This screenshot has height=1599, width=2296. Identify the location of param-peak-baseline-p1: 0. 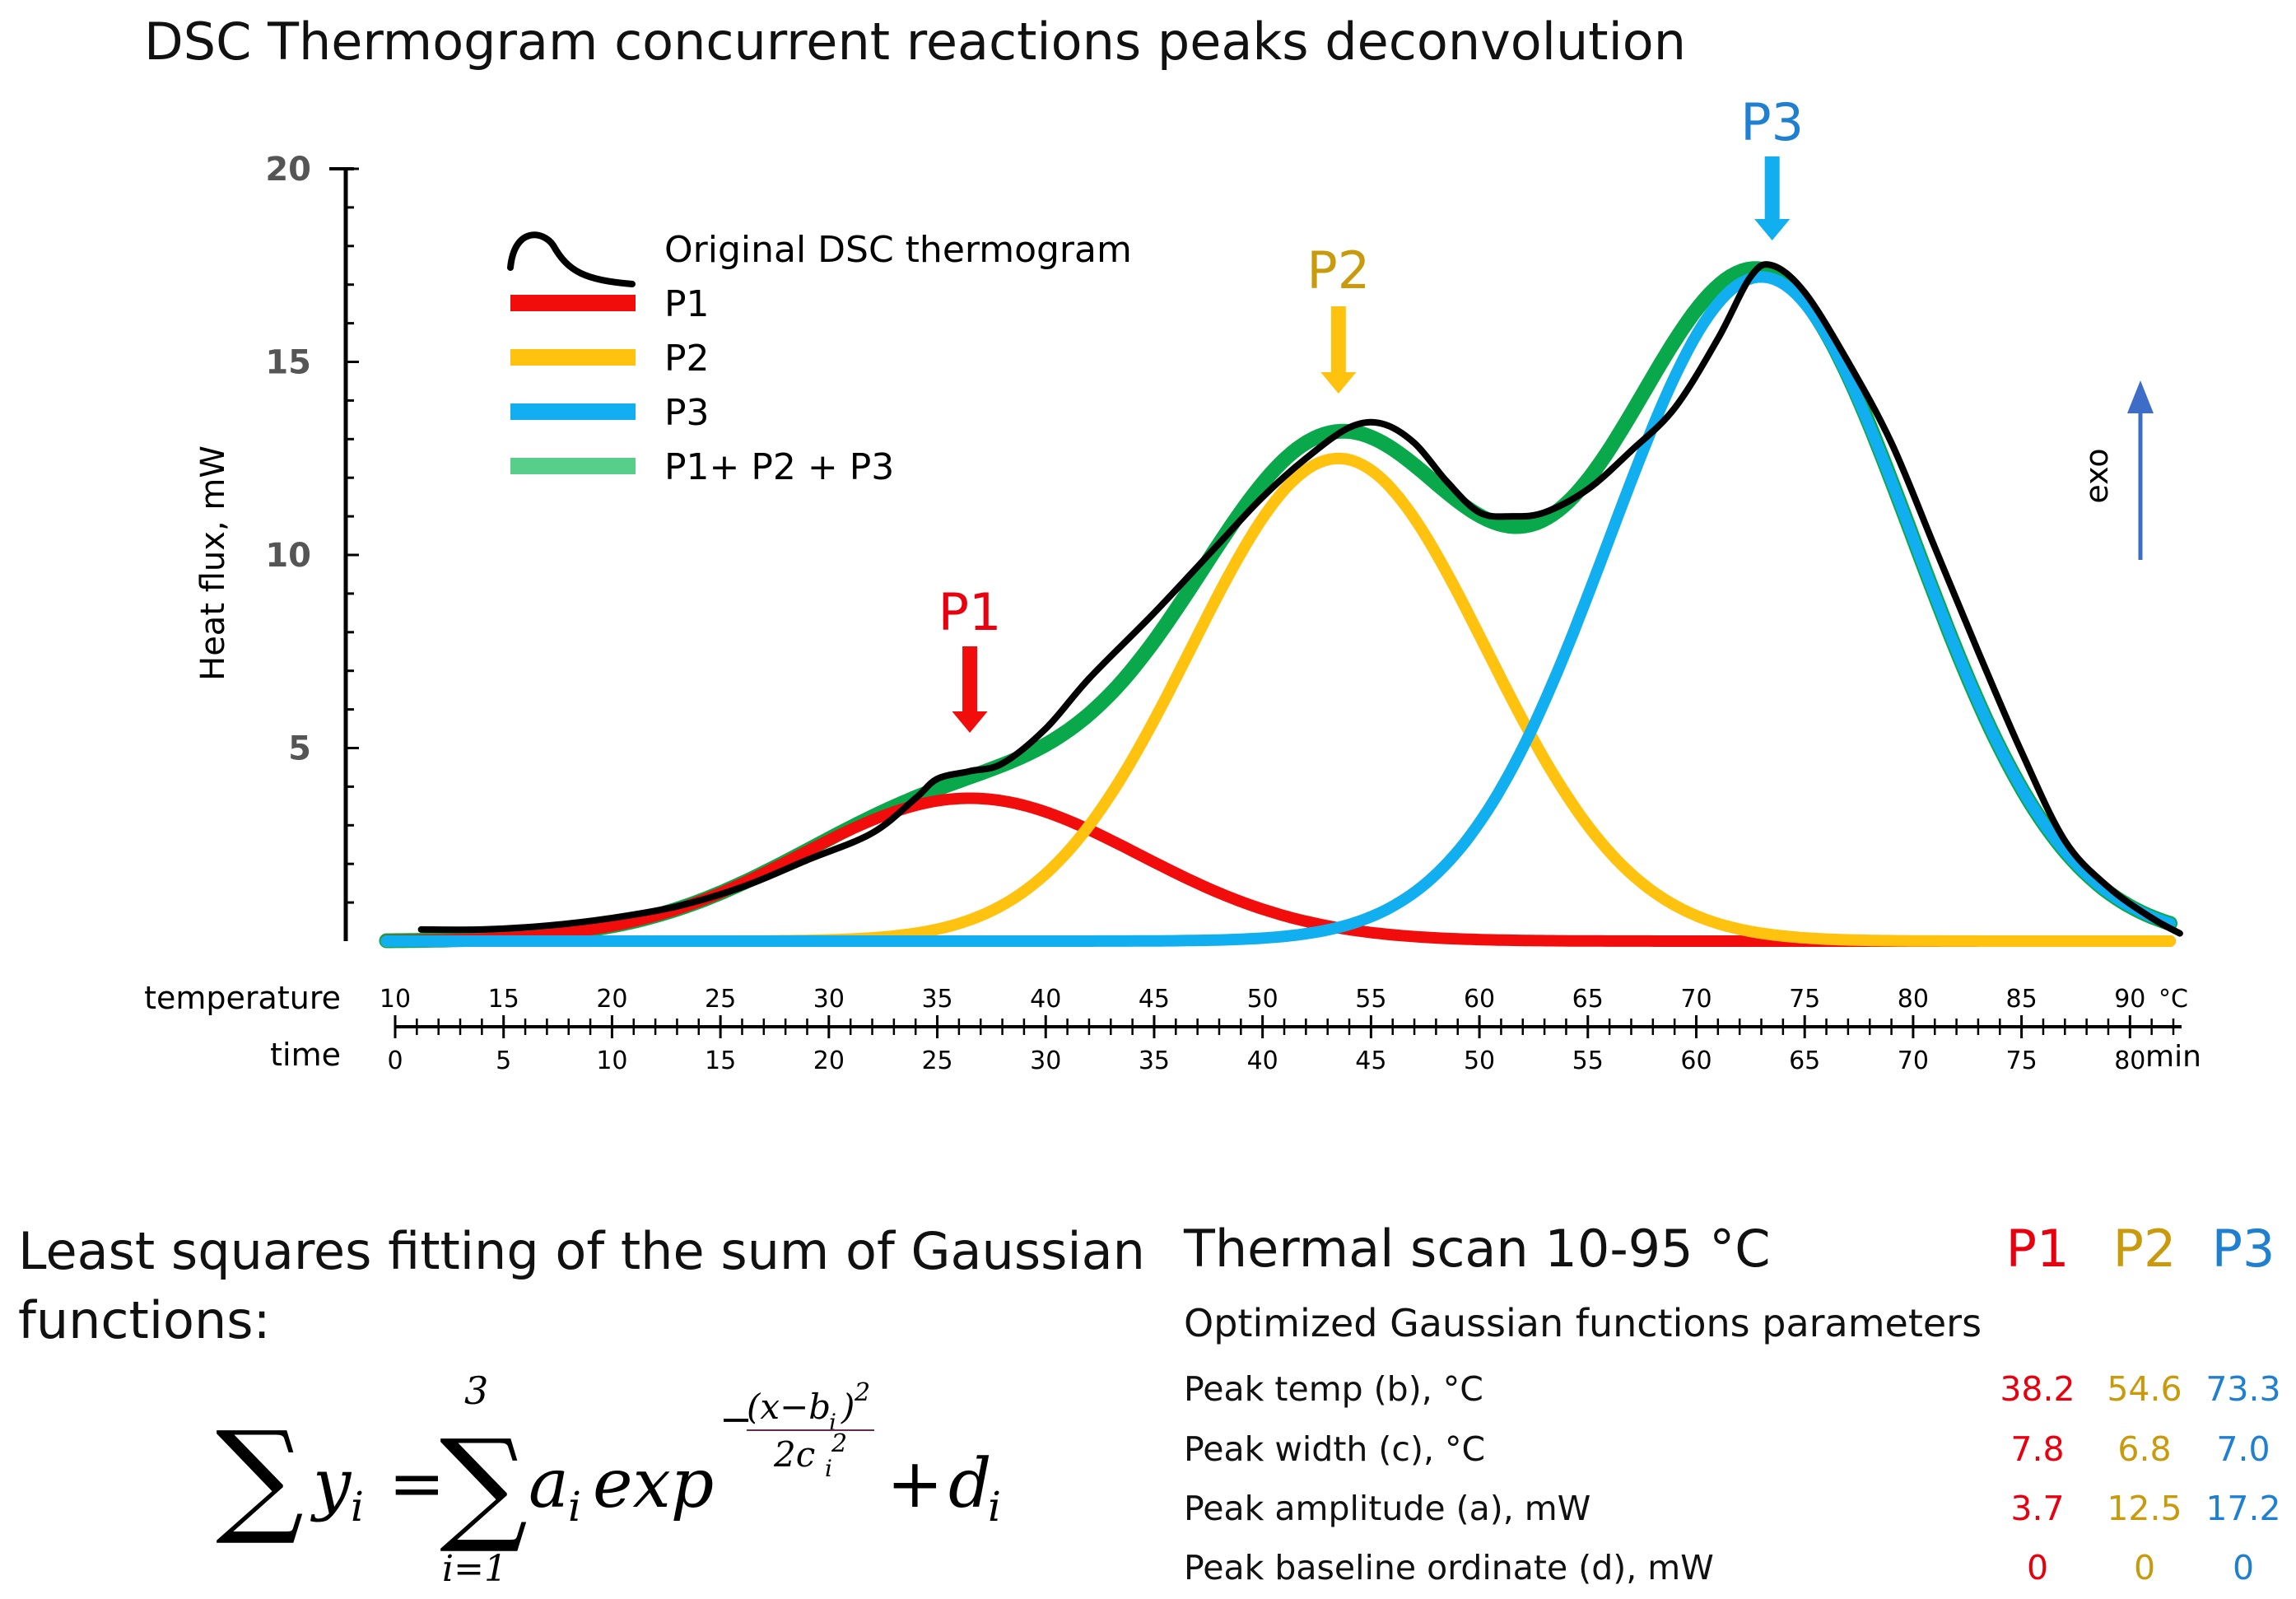
(2037, 1567).